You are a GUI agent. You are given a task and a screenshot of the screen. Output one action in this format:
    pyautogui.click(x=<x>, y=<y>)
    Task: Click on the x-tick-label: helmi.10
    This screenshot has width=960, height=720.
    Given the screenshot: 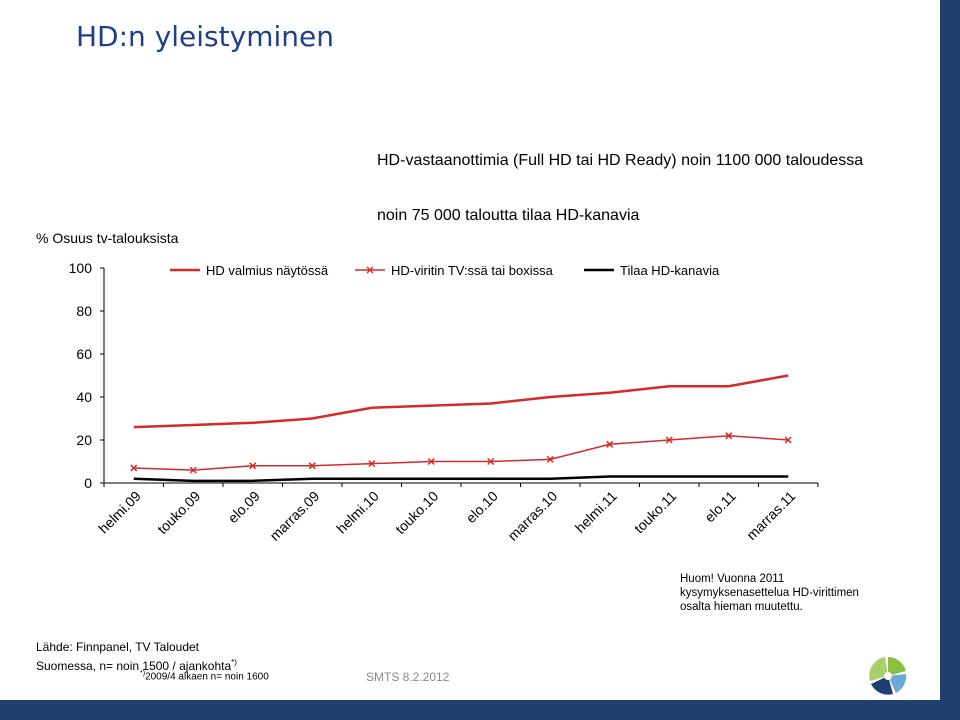 What is the action you would take?
    pyautogui.click(x=357, y=512)
    